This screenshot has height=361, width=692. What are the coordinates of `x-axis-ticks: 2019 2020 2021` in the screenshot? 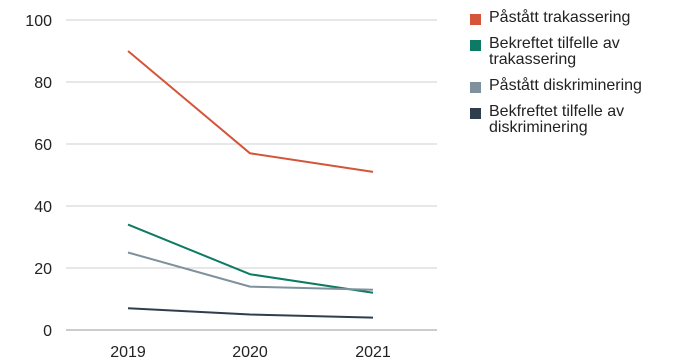 It's located at (250, 352).